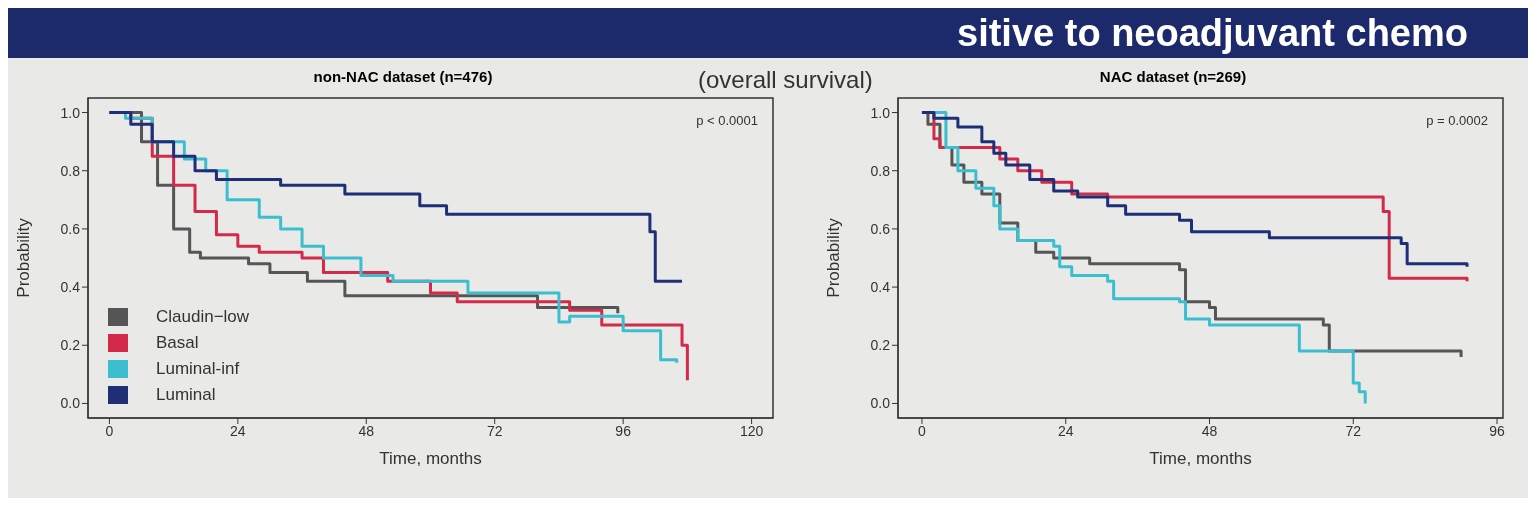 The image size is (1538, 506). What do you see at coordinates (203, 317) in the screenshot?
I see `legend-label: Claudin−low` at bounding box center [203, 317].